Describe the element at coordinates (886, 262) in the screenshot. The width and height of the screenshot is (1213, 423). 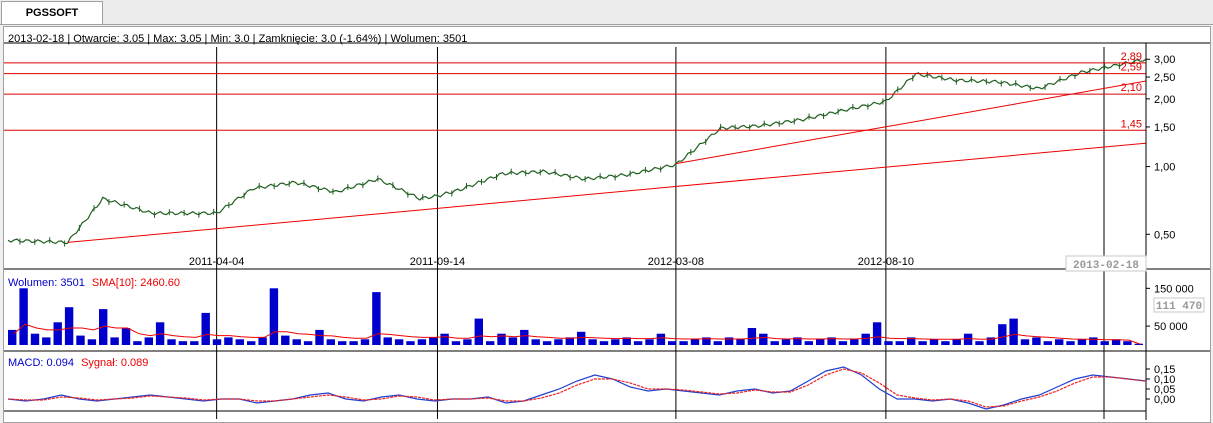
I see `x-tick-label: 2012-08-10` at that location.